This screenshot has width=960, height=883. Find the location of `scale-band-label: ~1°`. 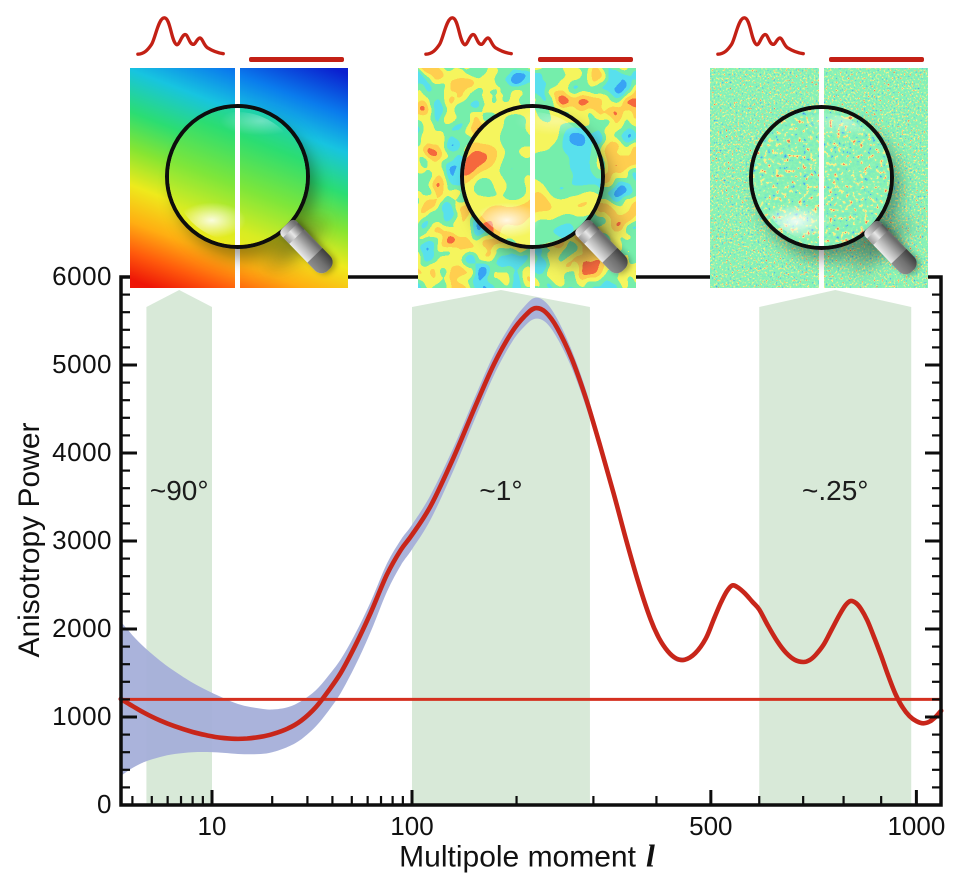

scale-band-label: ~1° is located at coordinates (501, 490).